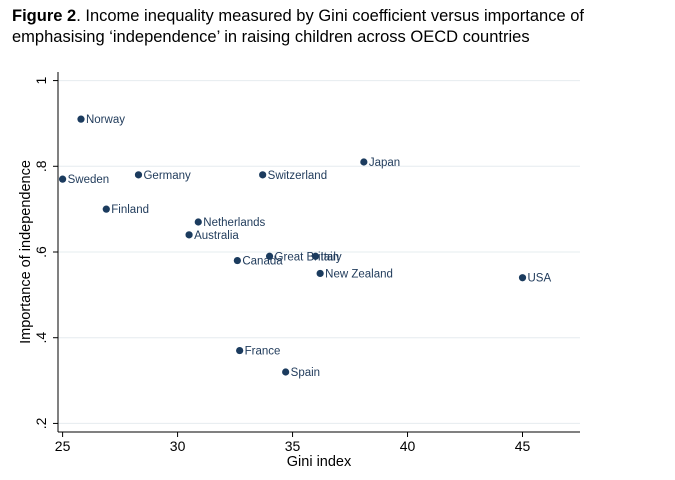  Describe the element at coordinates (263, 175) in the screenshot. I see `point-switzerland` at that location.